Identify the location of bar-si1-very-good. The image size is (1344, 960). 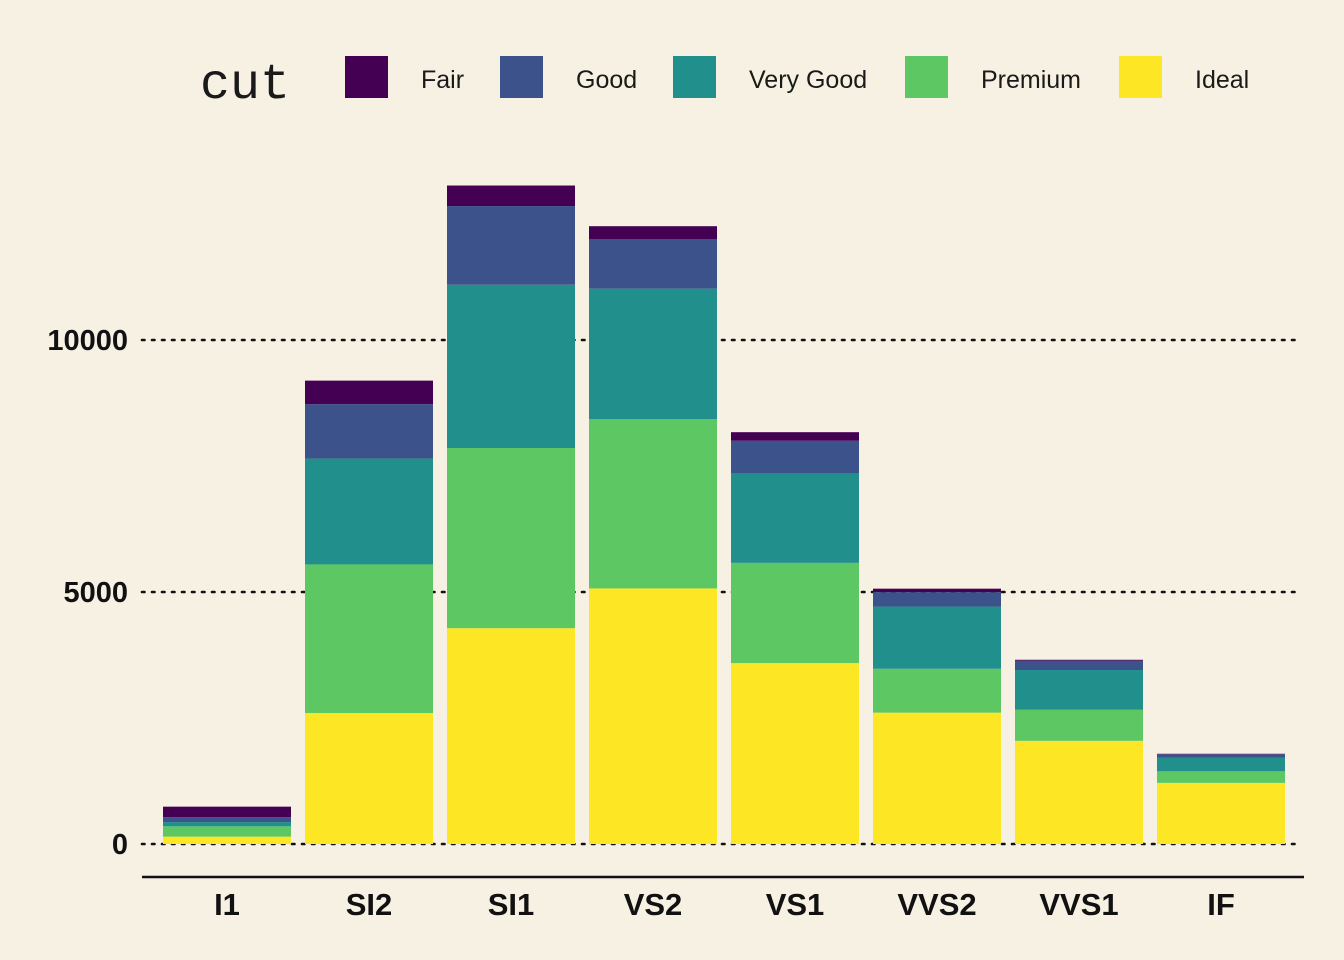
(511, 366).